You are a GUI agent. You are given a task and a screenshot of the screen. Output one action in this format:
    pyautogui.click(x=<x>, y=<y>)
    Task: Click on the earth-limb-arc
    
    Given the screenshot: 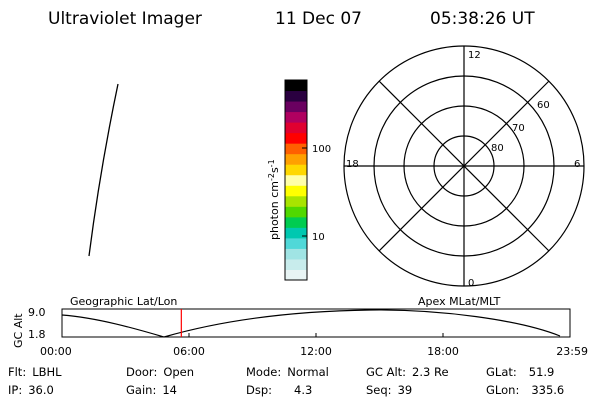 What is the action you would take?
    pyautogui.click(x=103, y=170)
    